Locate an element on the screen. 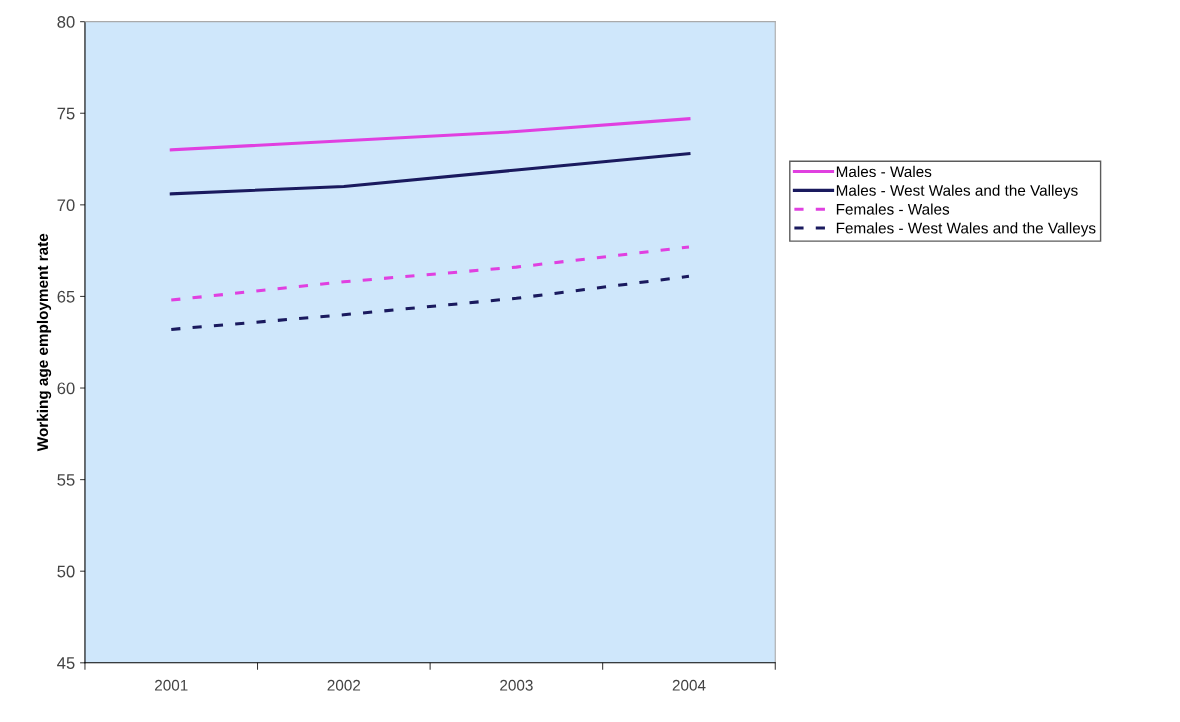 The width and height of the screenshot is (1180, 722). x-tick-label: 2001 is located at coordinates (171, 685).